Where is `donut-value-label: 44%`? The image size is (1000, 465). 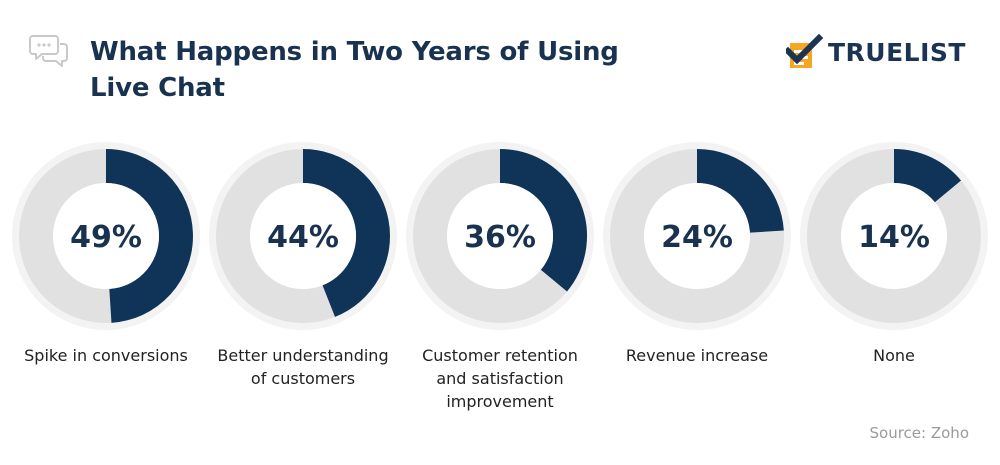
donut-value-label: 44% is located at coordinates (303, 237).